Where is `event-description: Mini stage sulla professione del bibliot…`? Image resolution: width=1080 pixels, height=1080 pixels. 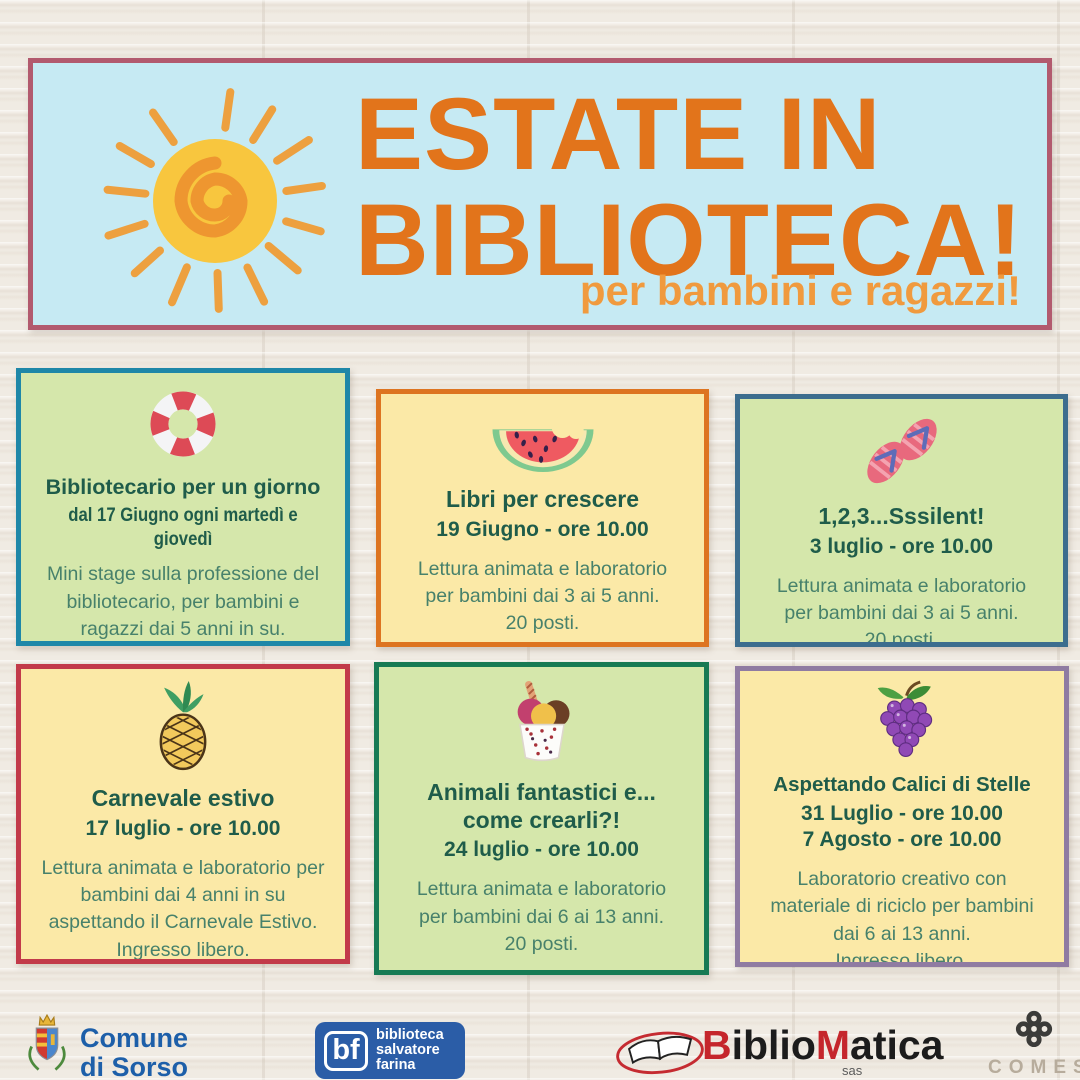
event-description: Mini stage sulla professione del bibliot… is located at coordinates (183, 601).